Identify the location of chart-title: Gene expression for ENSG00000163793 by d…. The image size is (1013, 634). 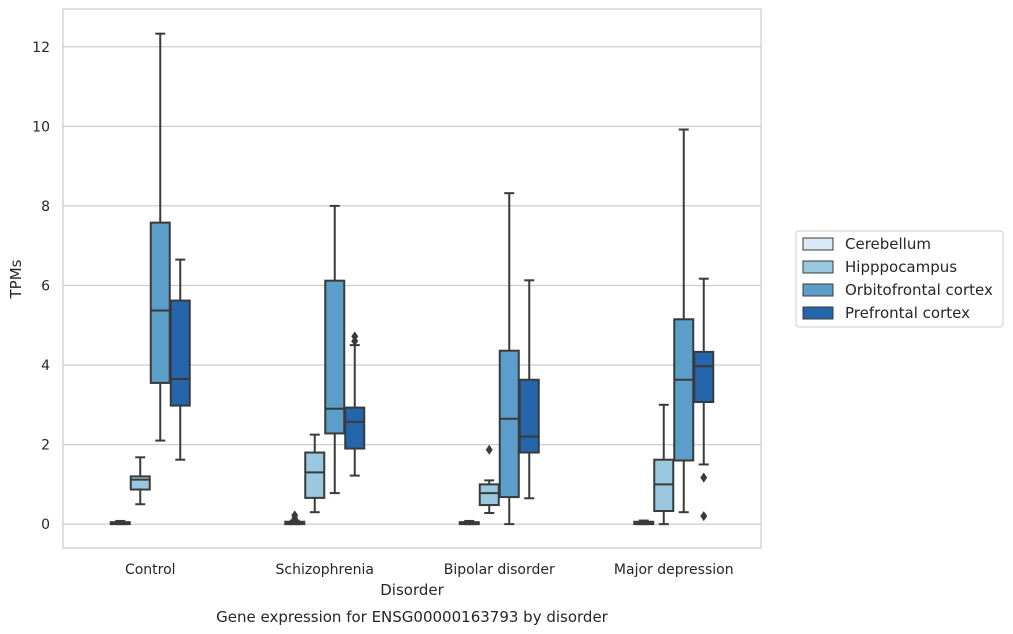
(412, 617).